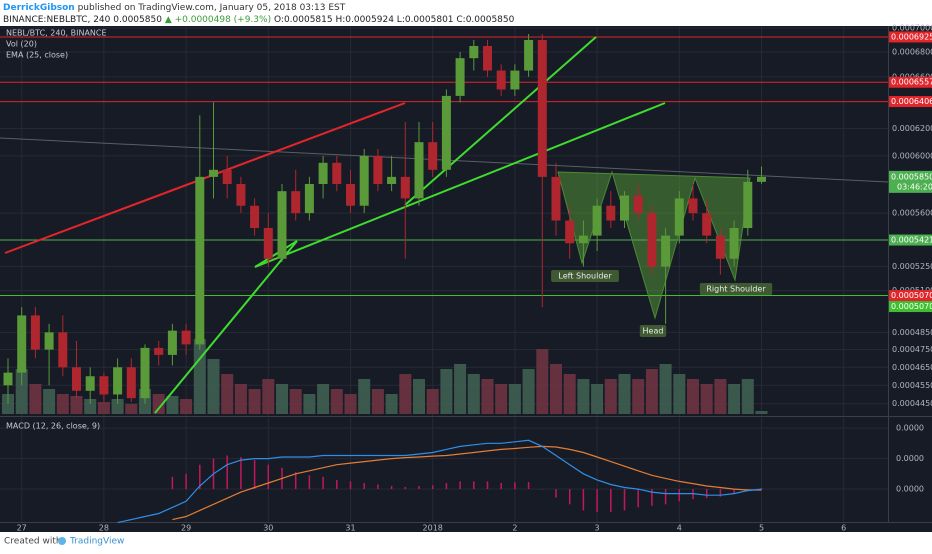 The width and height of the screenshot is (932, 554). Describe the element at coordinates (37, 55) in the screenshot. I see `legend-item: EMA (25, close)` at that location.